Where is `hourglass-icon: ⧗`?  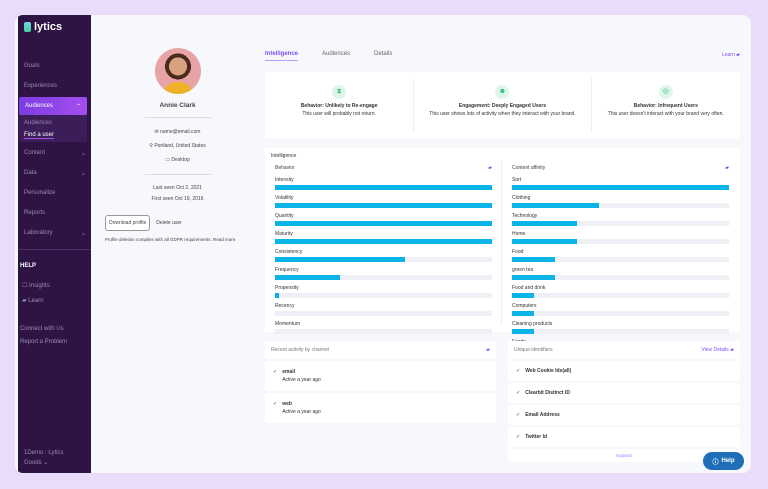 hourglass-icon: ⧗ is located at coordinates (339, 92).